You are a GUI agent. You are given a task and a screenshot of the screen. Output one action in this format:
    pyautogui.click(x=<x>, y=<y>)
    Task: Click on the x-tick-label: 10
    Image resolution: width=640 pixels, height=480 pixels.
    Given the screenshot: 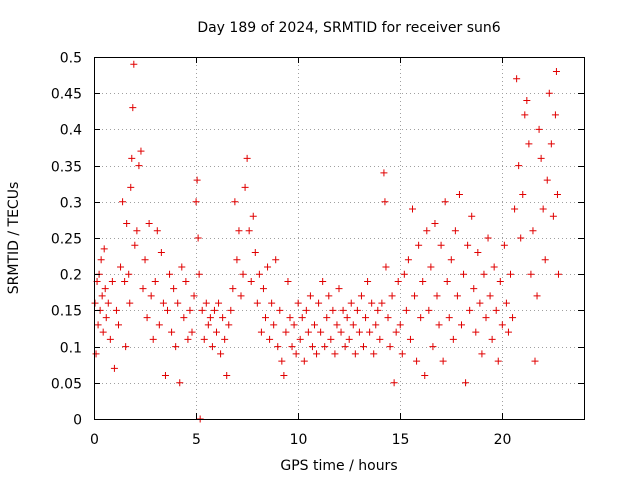 What is the action you would take?
    pyautogui.click(x=299, y=440)
    